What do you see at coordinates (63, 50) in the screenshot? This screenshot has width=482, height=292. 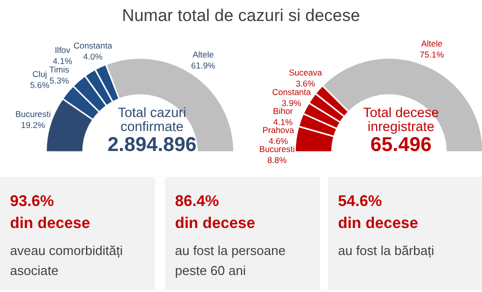 I see `slice-label: Ilfov` at bounding box center [63, 50].